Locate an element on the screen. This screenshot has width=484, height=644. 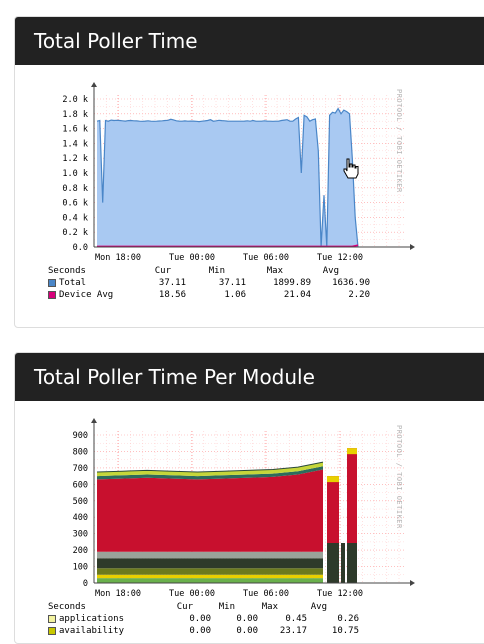
legend-label-applications: applications is located at coordinates (92, 619).